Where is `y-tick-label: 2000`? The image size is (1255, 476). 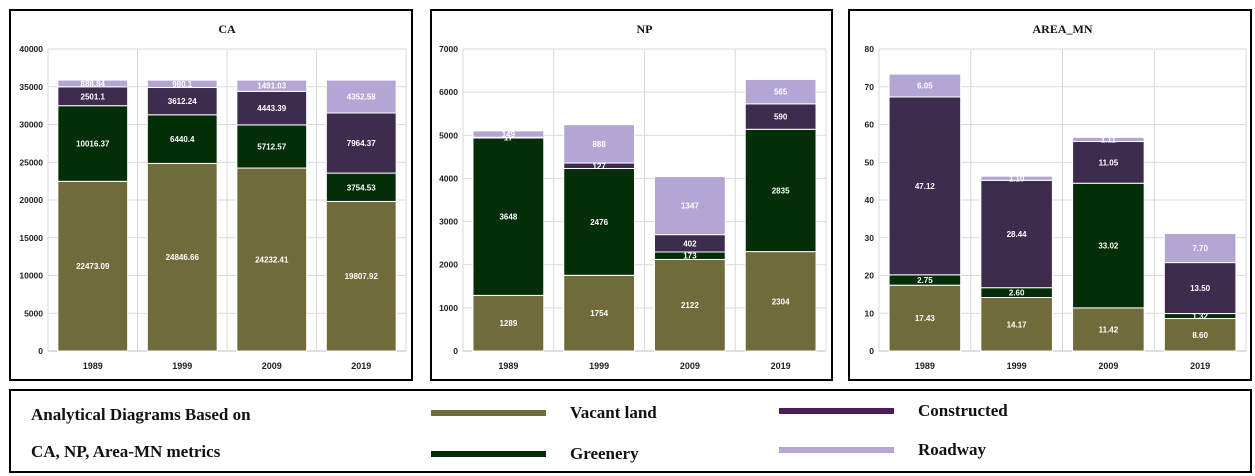 y-tick-label: 2000 is located at coordinates (448, 265).